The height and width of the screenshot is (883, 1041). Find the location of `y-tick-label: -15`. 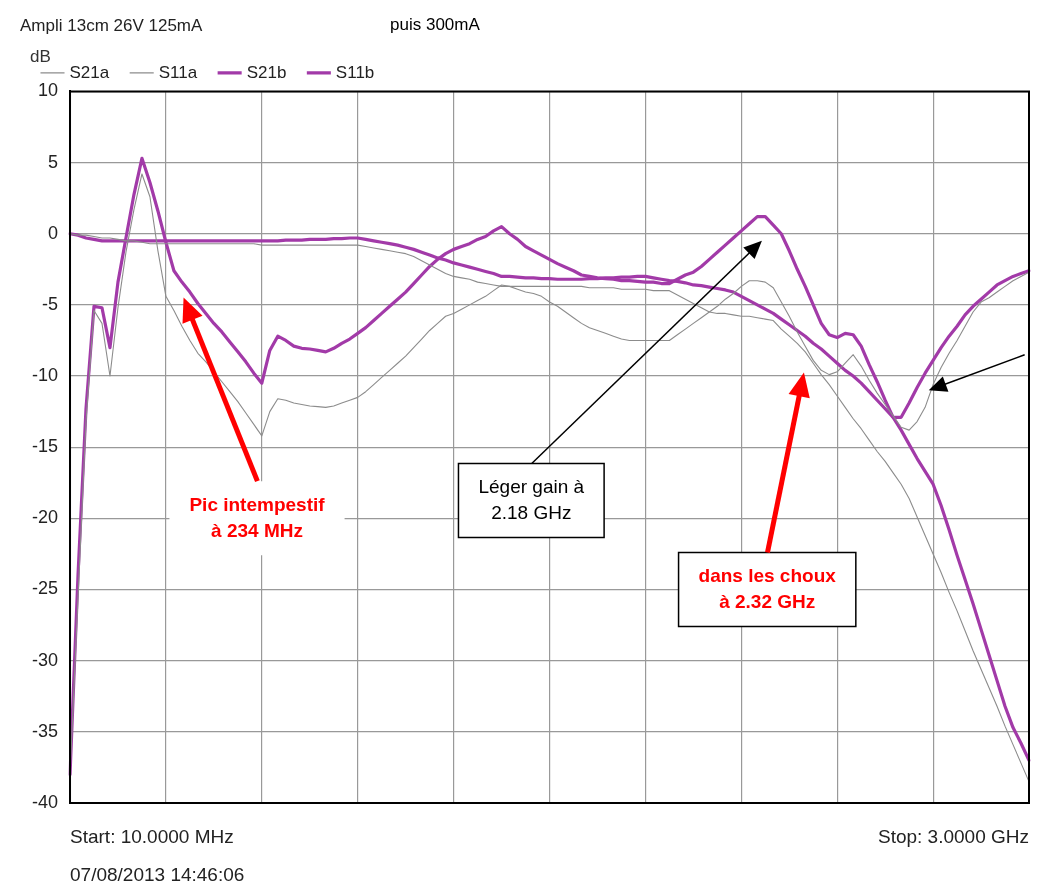

y-tick-label: -15 is located at coordinates (45, 446).